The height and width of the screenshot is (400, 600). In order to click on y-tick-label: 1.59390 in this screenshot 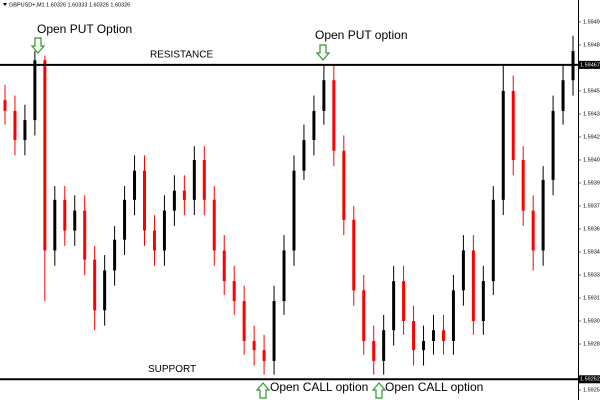, I will do `click(591, 183)`.